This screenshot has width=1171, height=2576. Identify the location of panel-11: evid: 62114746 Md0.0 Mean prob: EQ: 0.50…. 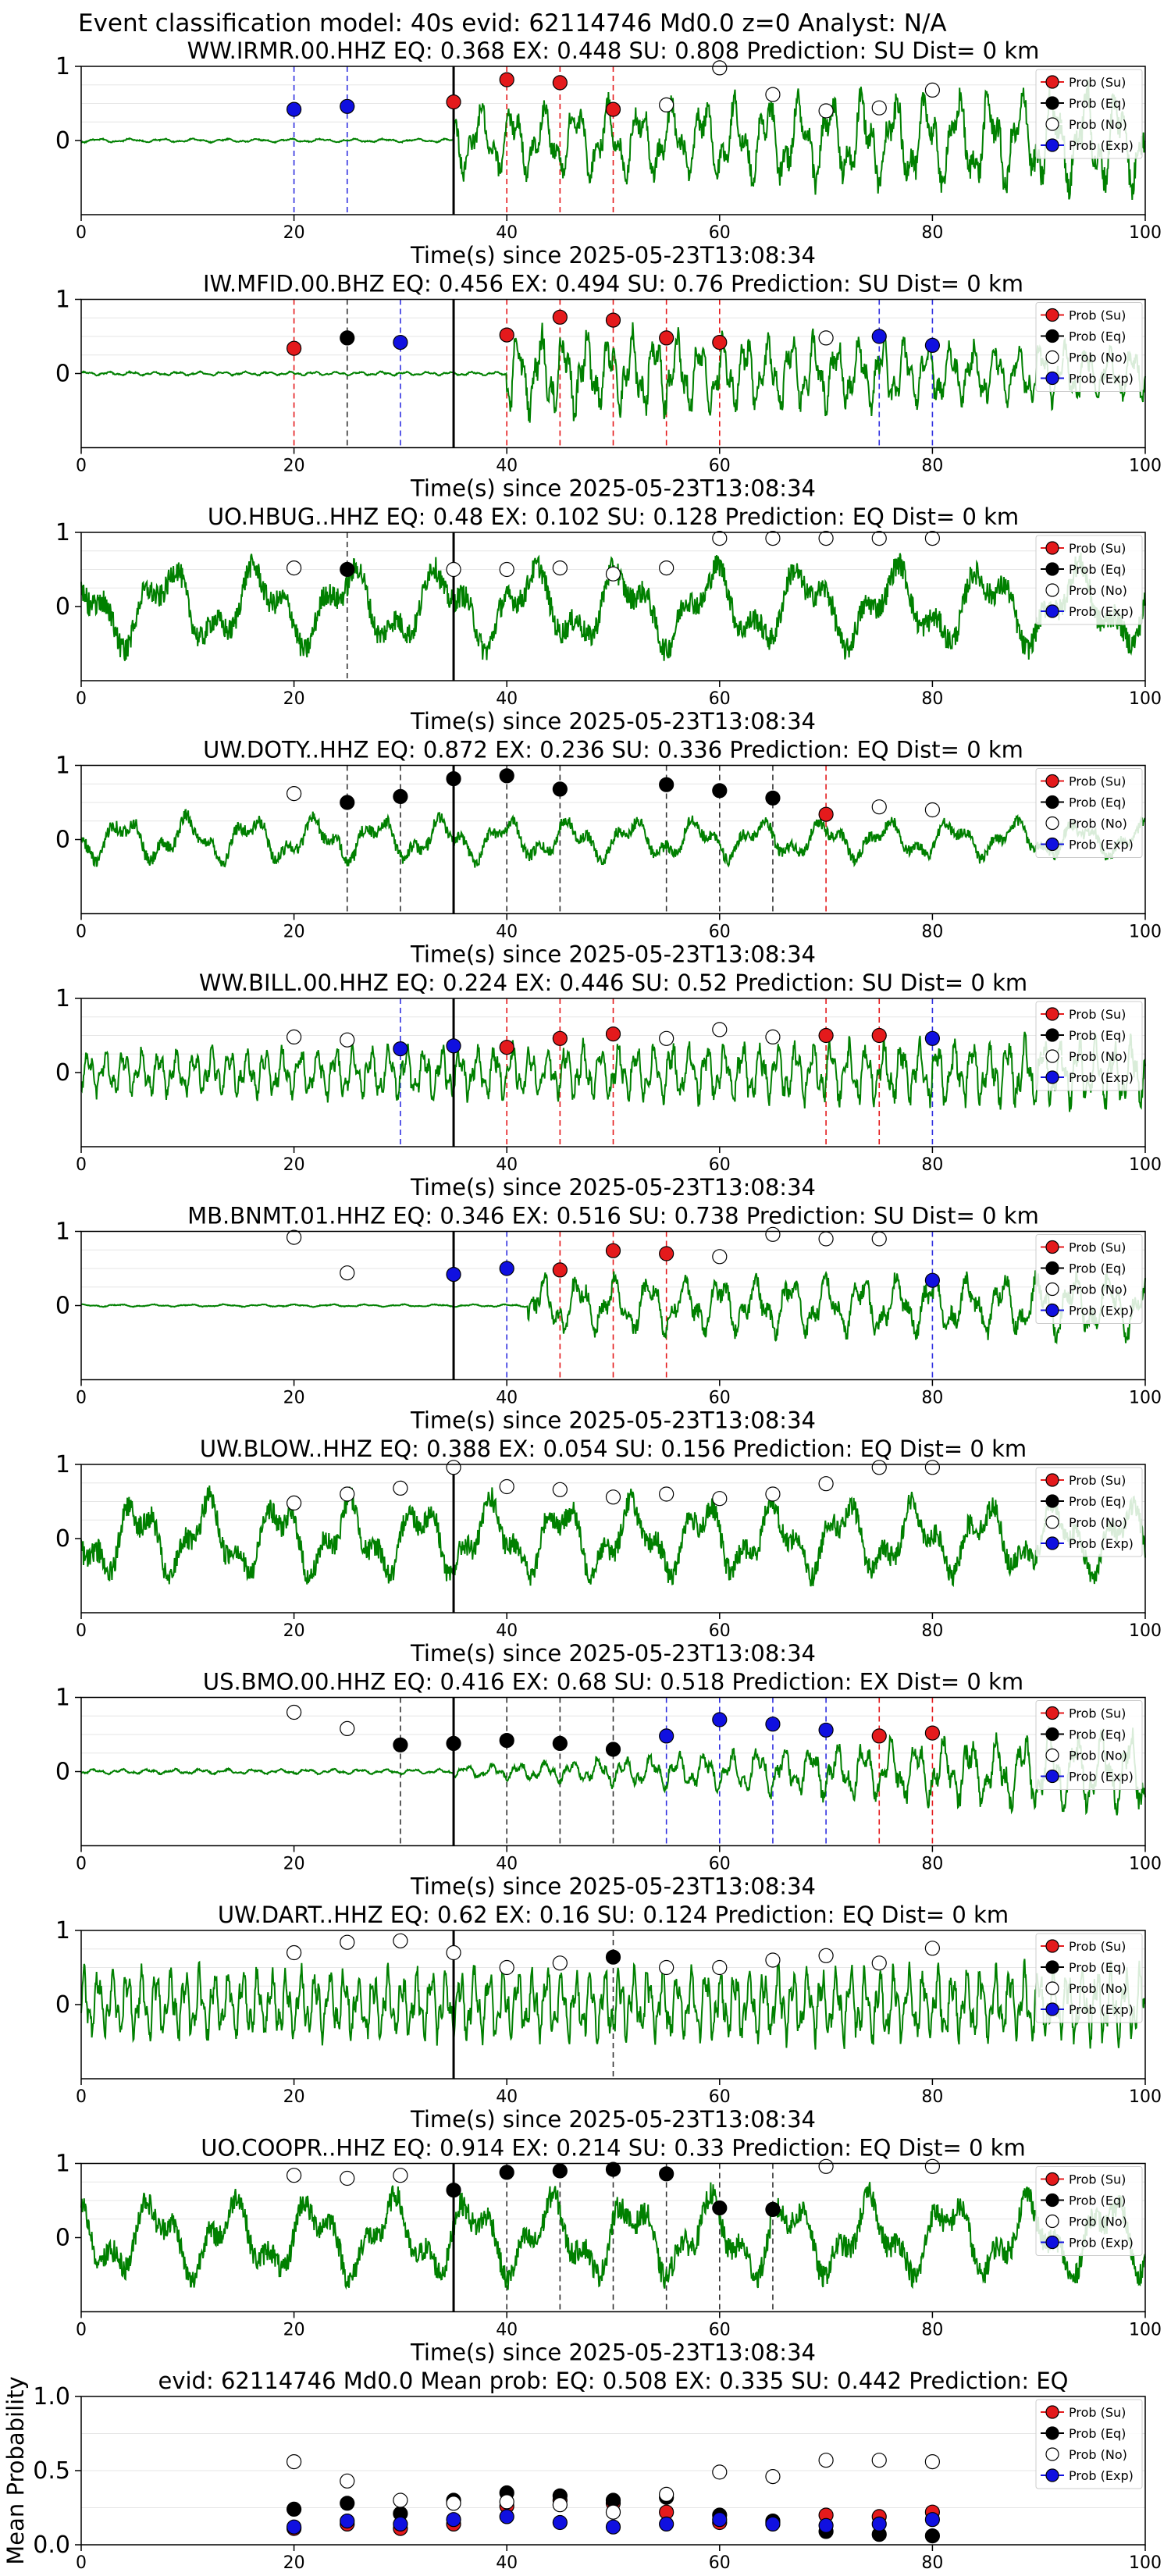
(582, 2470).